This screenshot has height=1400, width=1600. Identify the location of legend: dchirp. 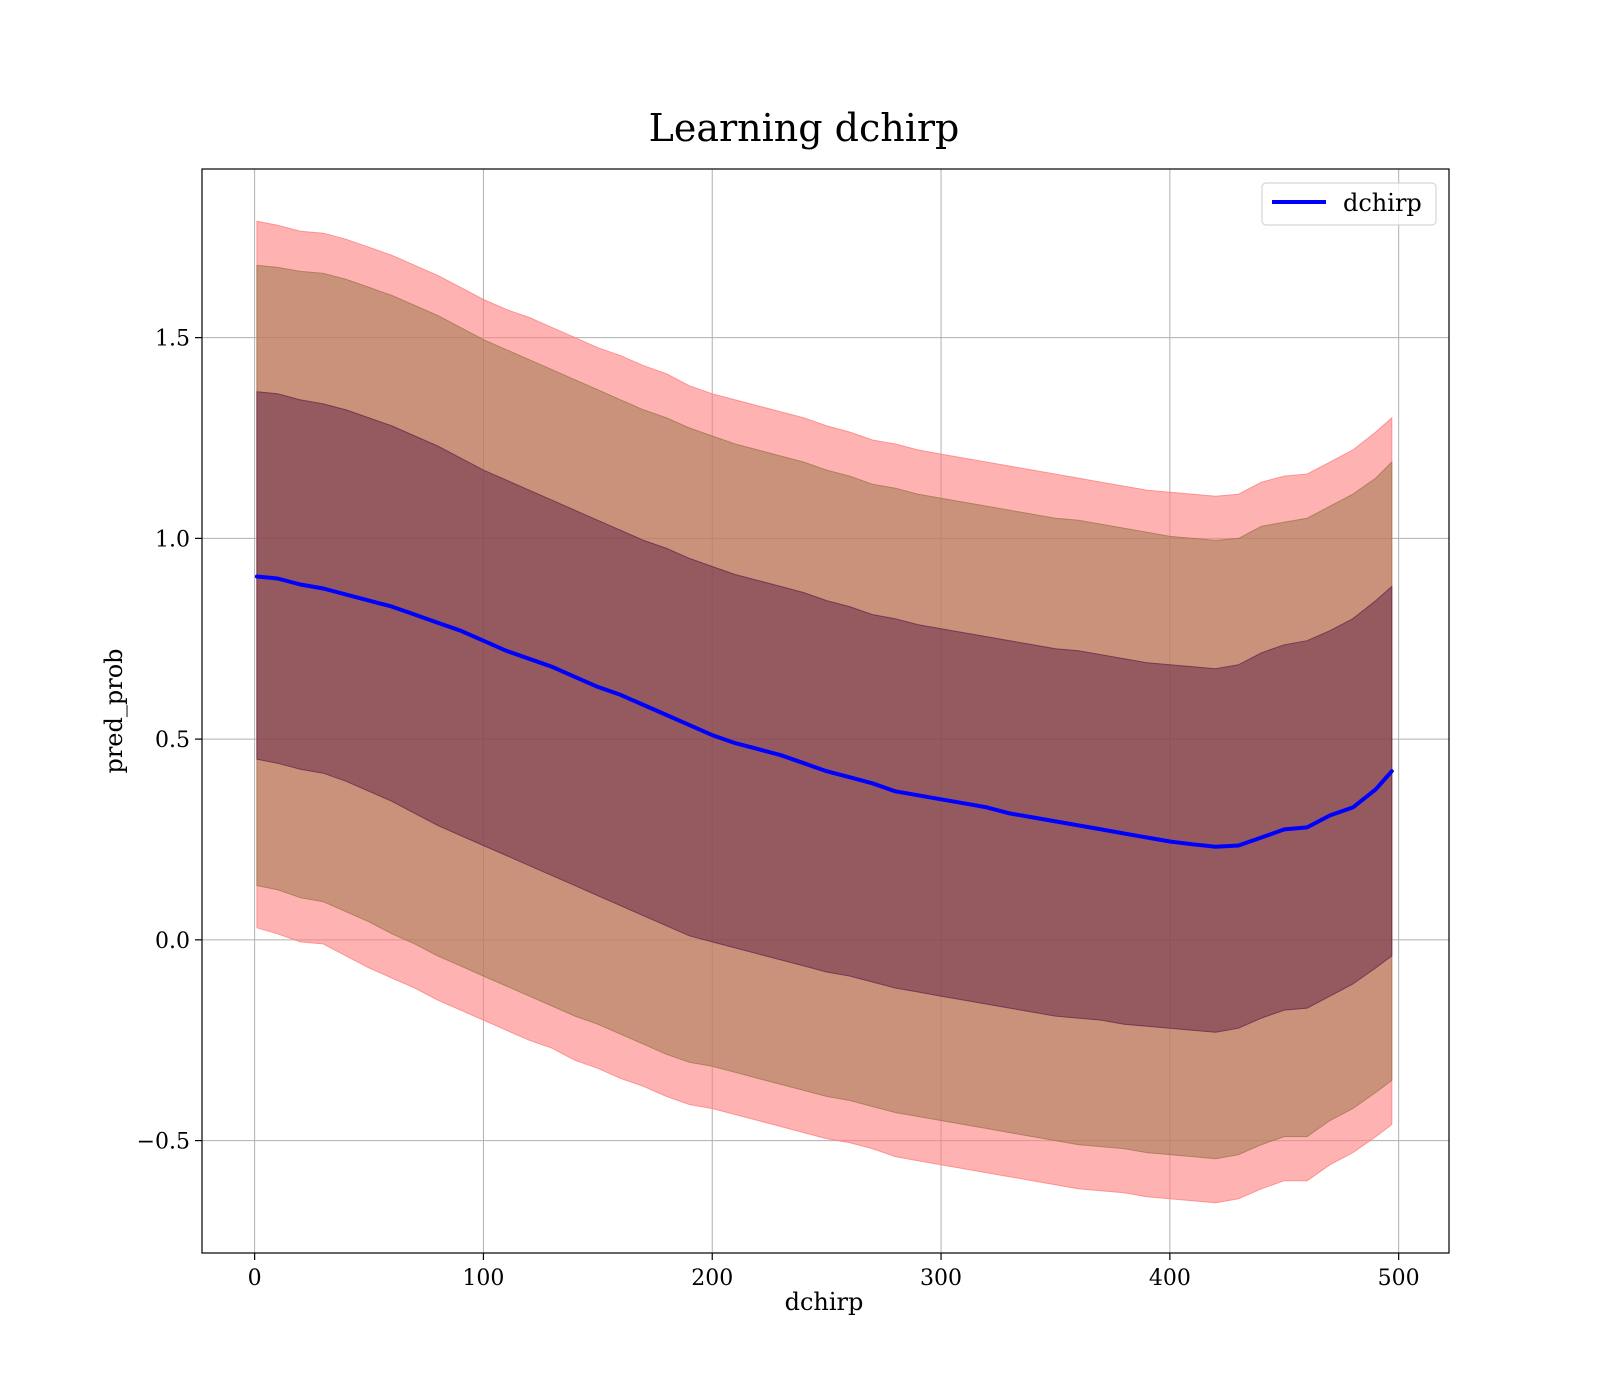
(1349, 204).